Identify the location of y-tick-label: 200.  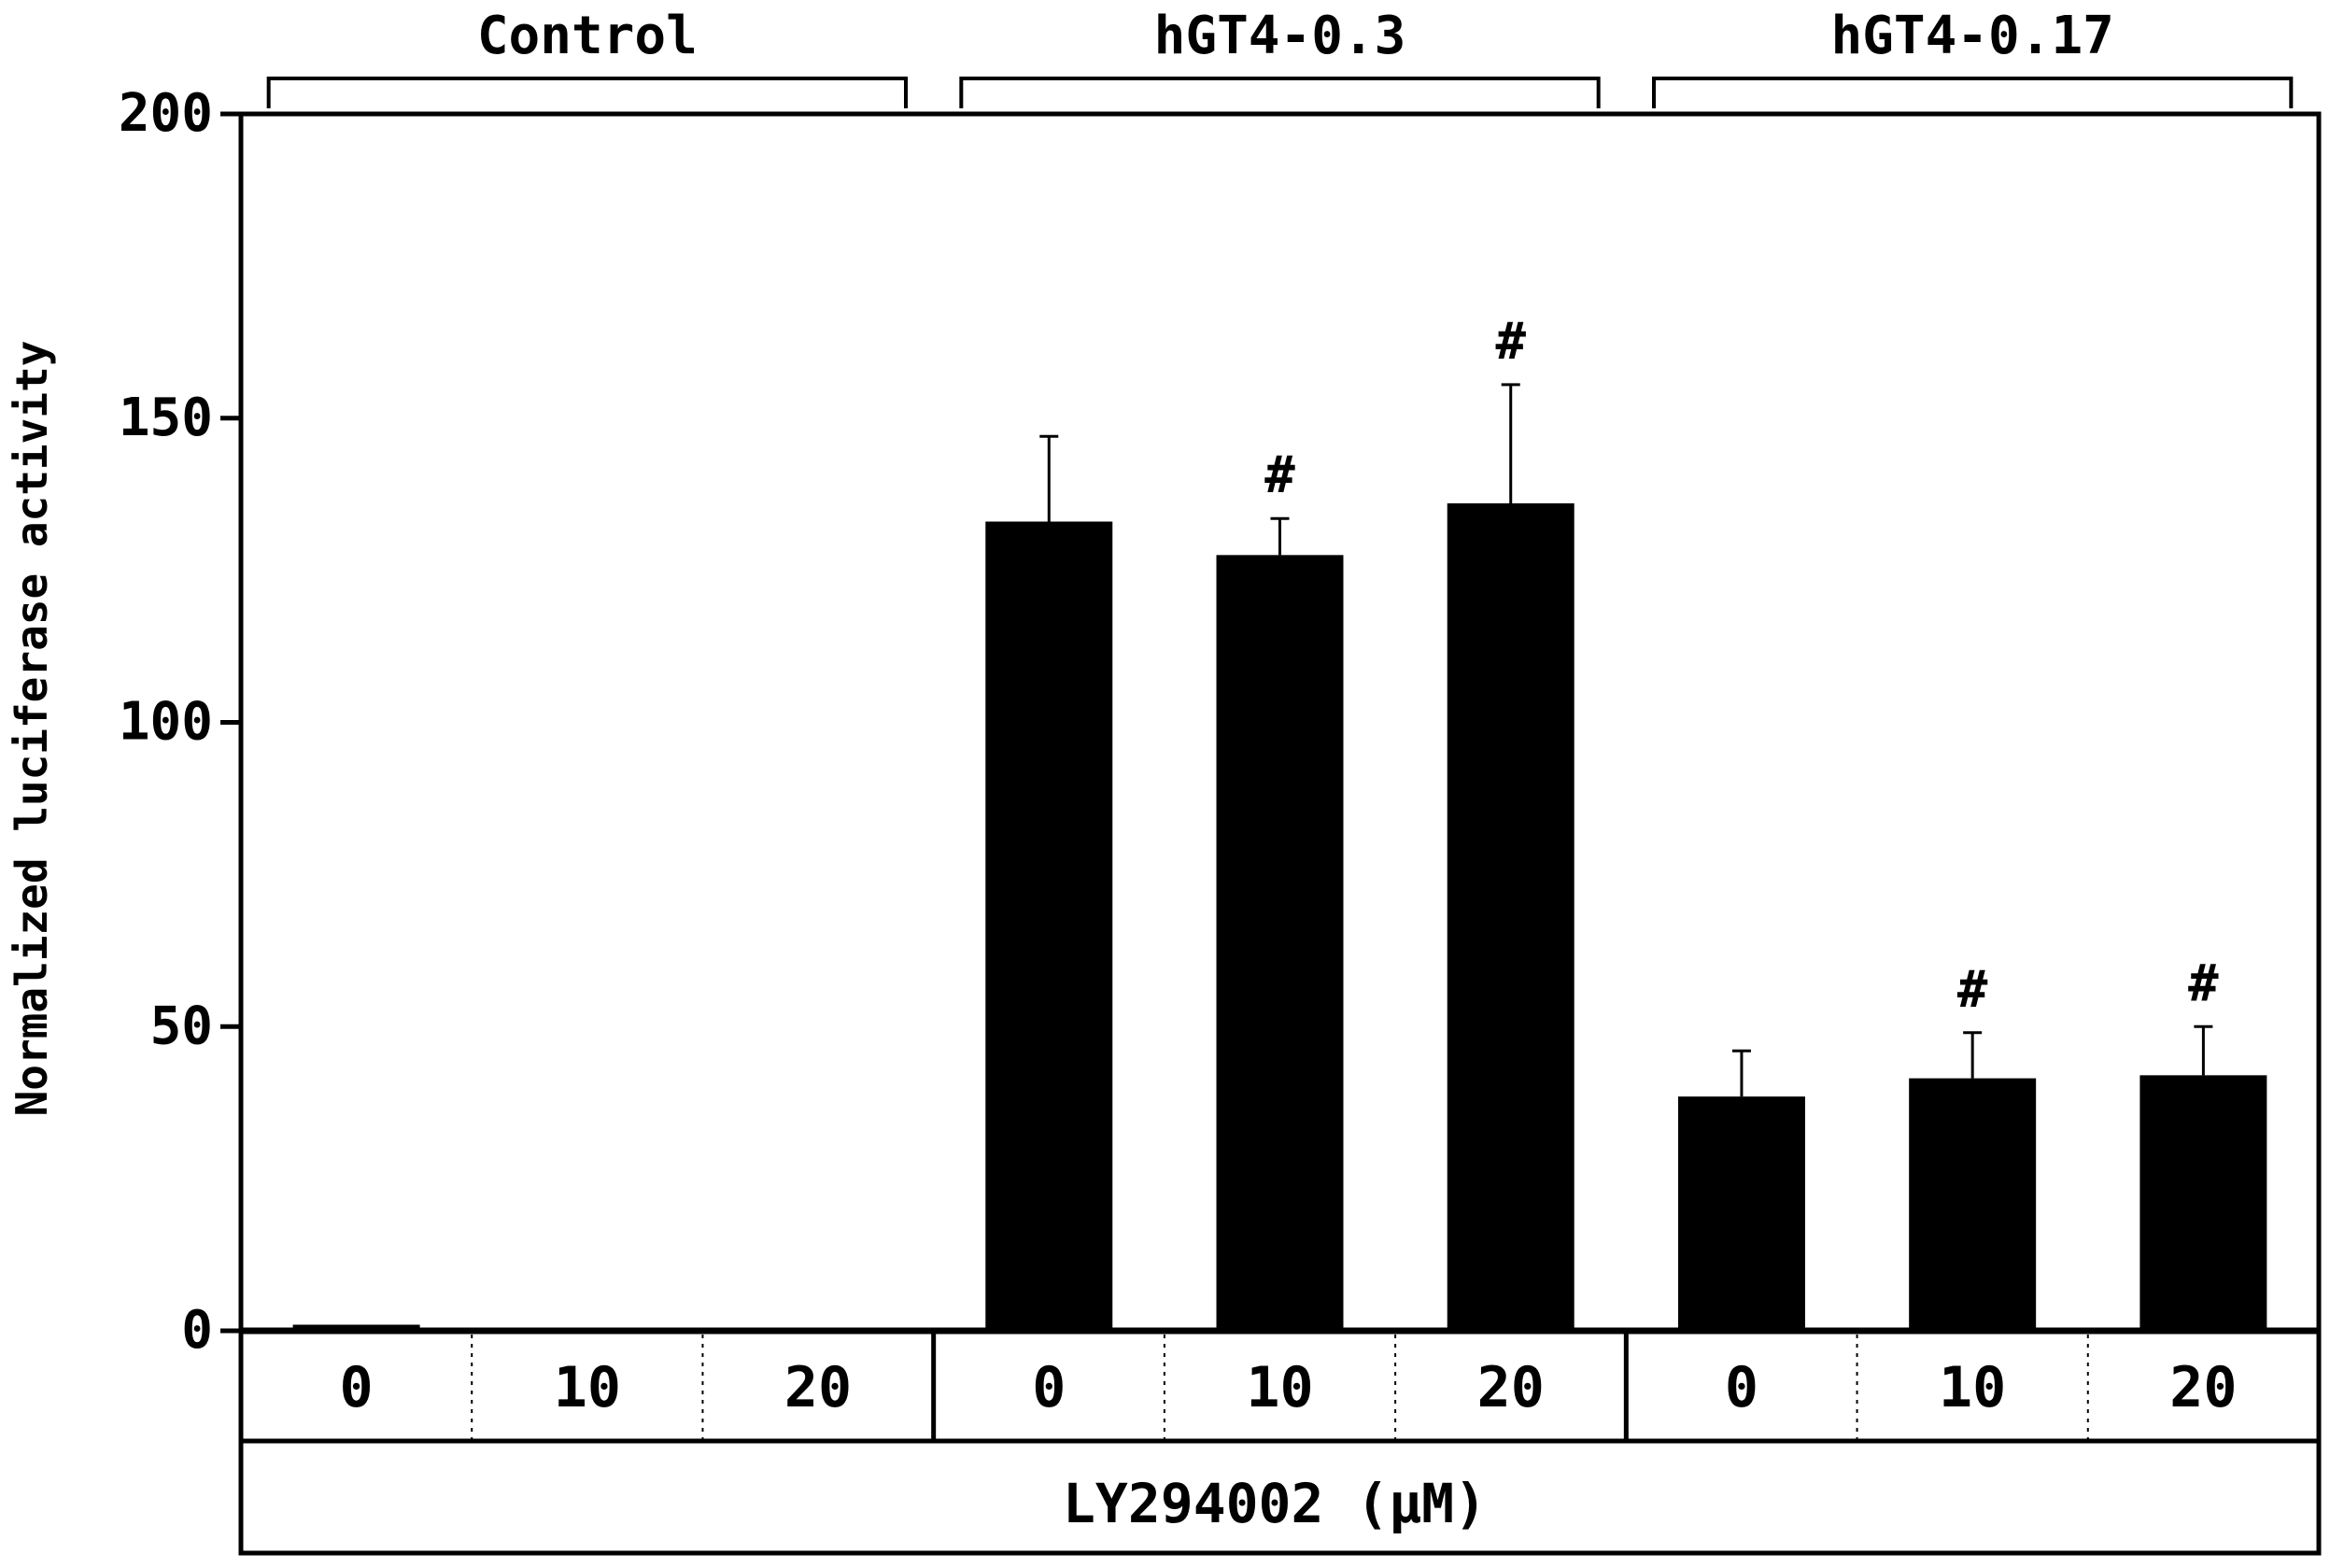
(166, 113).